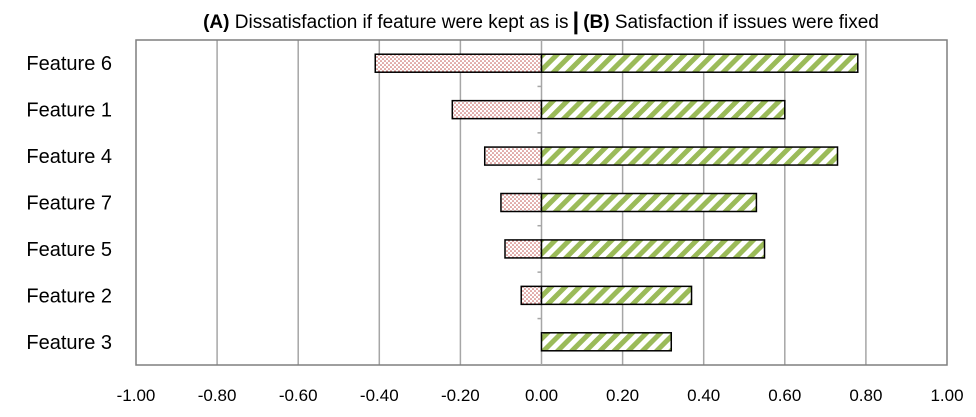 Image resolution: width=976 pixels, height=417 pixels. What do you see at coordinates (460, 395) in the screenshot?
I see `x-tick-label: -0.20` at bounding box center [460, 395].